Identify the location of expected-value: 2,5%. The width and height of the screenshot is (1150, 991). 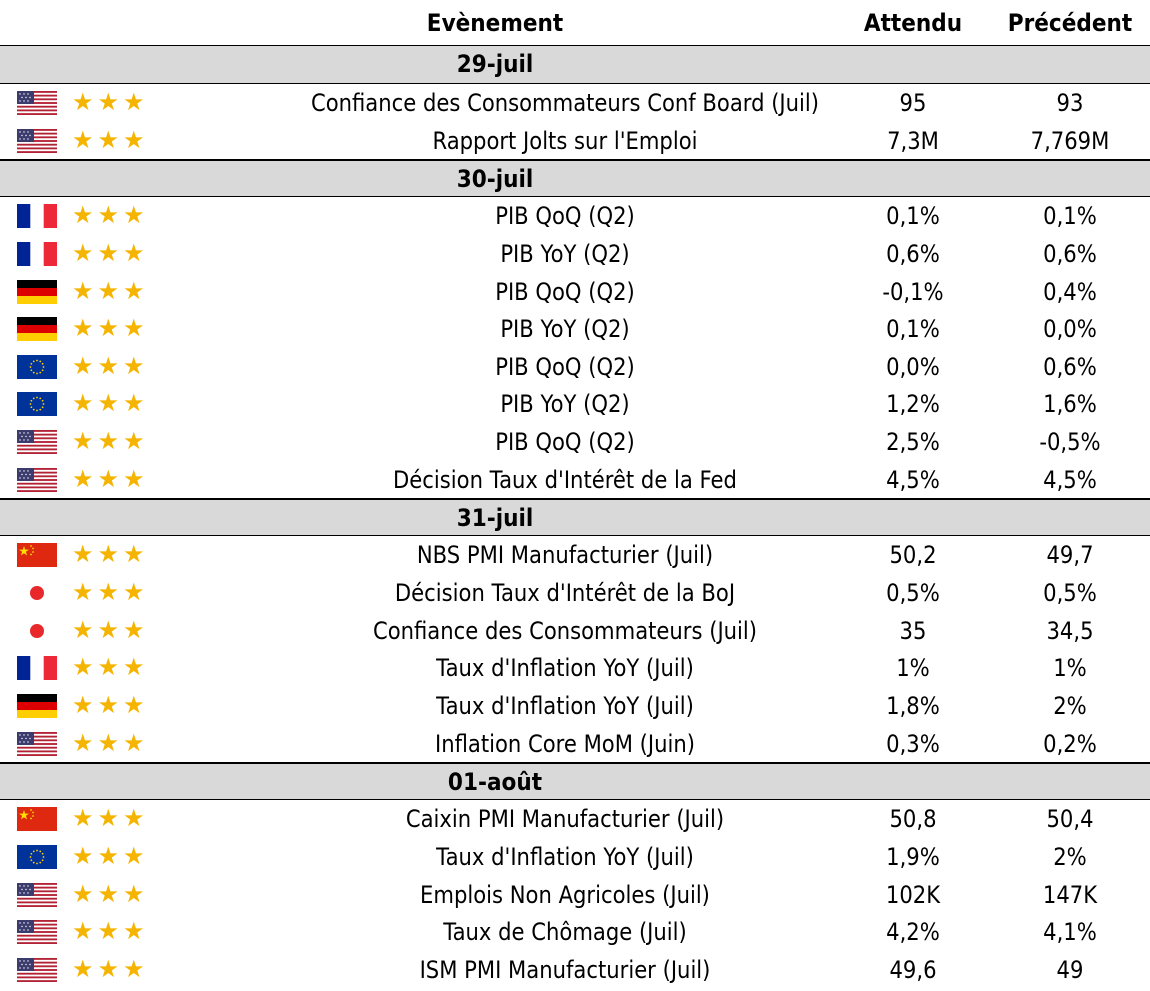
(913, 442).